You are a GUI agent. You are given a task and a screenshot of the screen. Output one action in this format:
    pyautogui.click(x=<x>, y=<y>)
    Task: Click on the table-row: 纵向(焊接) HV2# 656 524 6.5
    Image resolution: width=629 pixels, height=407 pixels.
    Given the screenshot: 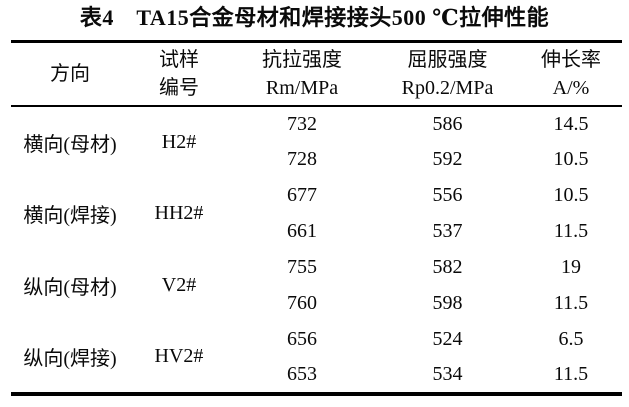 What is the action you would take?
    pyautogui.click(x=316, y=346)
    